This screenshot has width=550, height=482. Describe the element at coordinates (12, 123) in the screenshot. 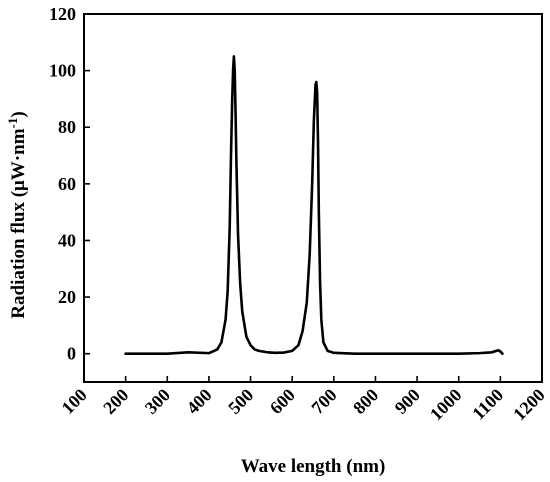

I see `y-axis-title-superscript: -1` at that location.